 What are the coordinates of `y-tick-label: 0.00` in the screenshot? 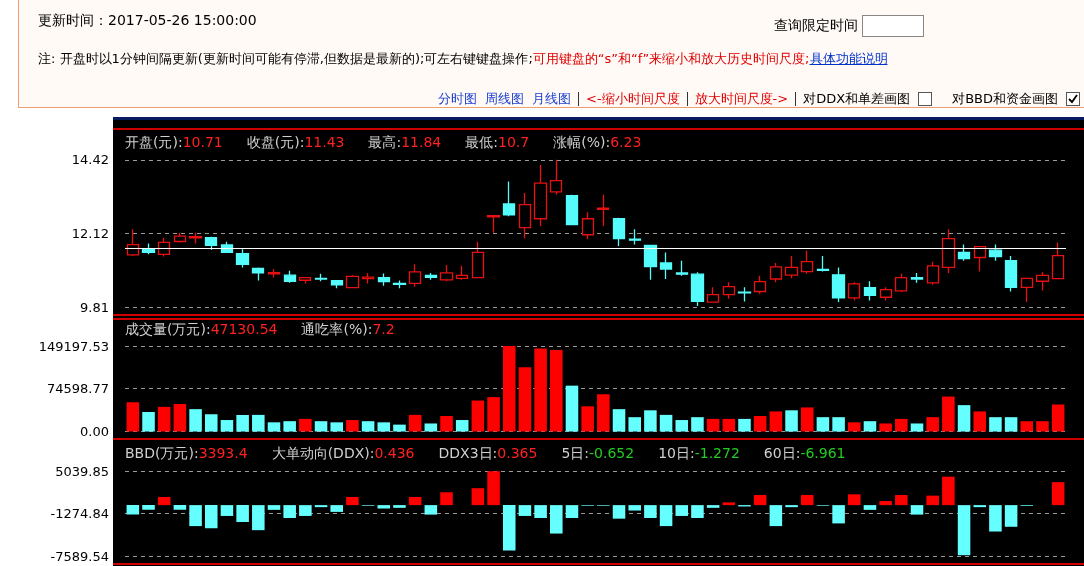 It's located at (94, 431).